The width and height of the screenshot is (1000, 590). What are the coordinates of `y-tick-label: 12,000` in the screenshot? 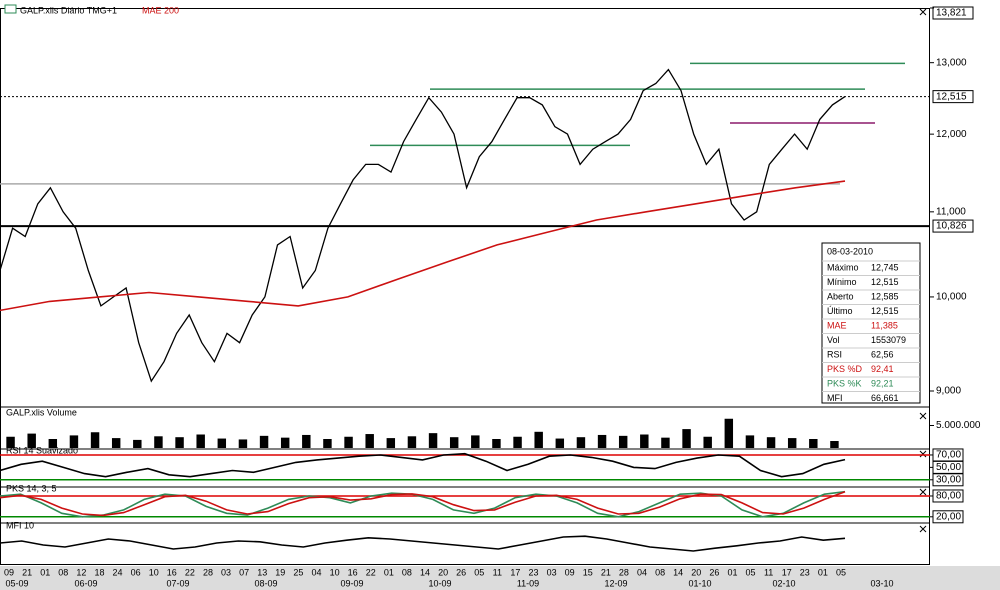 It's located at (951, 134).